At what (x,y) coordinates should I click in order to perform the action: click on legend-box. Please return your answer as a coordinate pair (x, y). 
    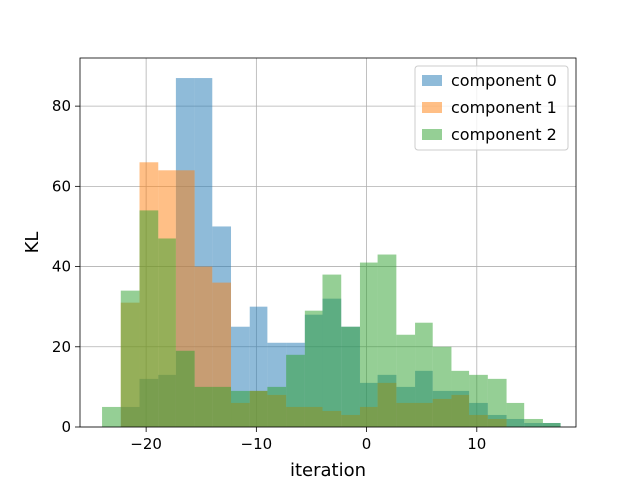
    Looking at the image, I should click on (491, 108).